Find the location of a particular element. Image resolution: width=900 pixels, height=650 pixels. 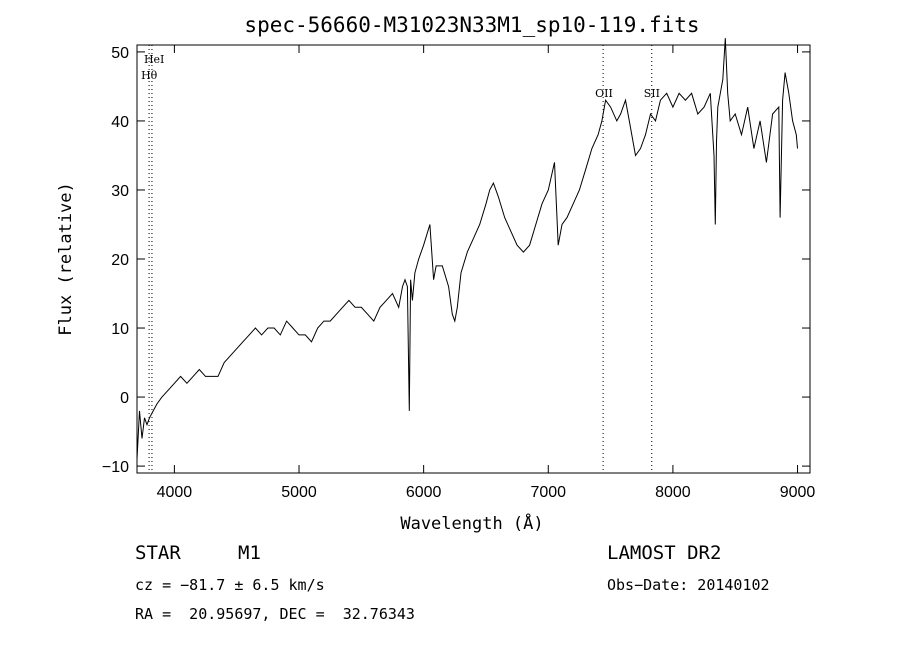

x-tick-label: 7000 is located at coordinates (548, 492).